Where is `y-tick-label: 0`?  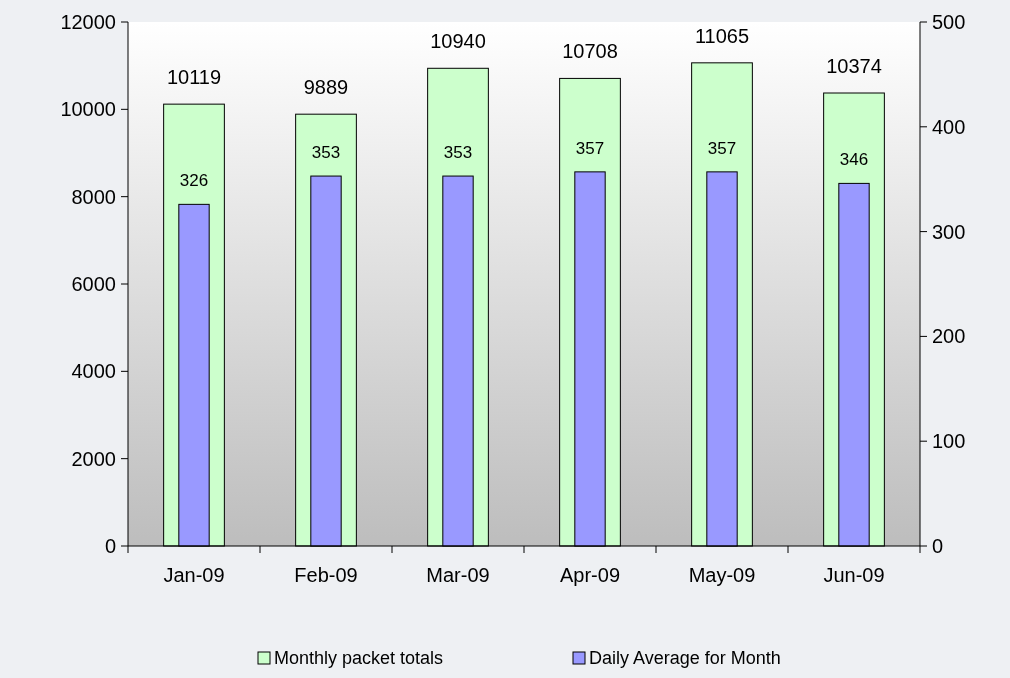 y-tick-label: 0 is located at coordinates (110, 546).